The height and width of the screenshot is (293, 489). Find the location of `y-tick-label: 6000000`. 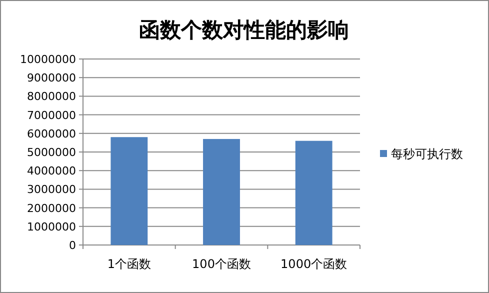

y-tick-label: 6000000 is located at coordinates (51, 133).